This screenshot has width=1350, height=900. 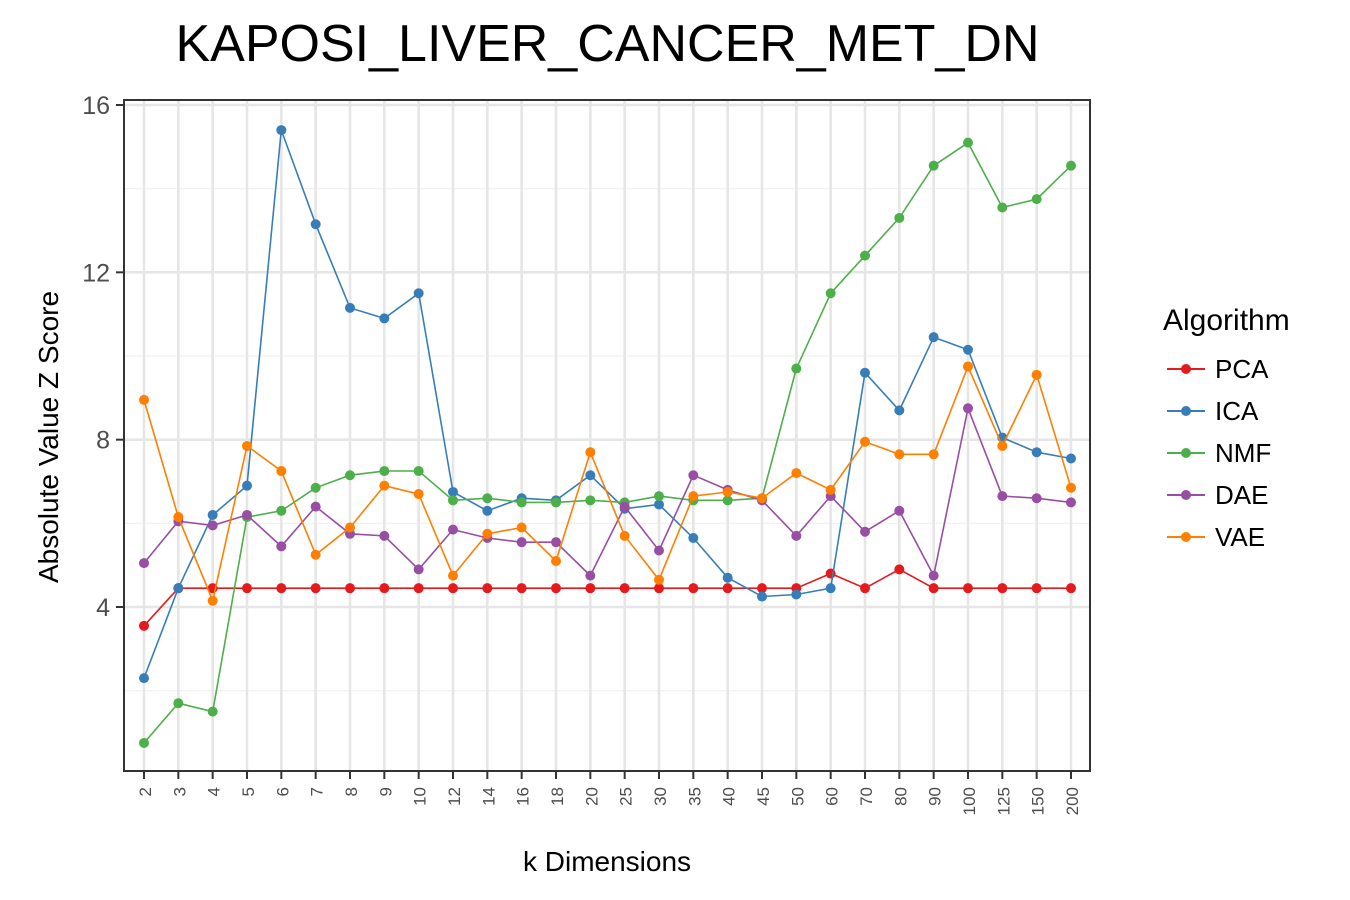 I want to click on legend-key-ica, so click(x=1186, y=411).